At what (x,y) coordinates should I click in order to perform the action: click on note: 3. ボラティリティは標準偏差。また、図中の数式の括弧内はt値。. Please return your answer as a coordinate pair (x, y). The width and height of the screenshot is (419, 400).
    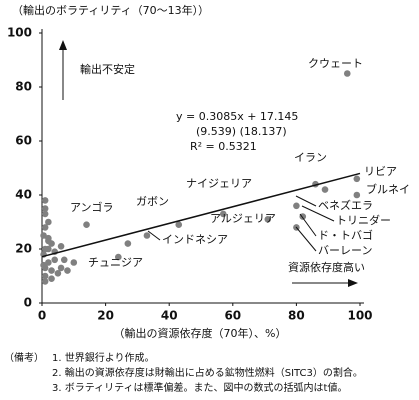
    Looking at the image, I should click on (199, 387).